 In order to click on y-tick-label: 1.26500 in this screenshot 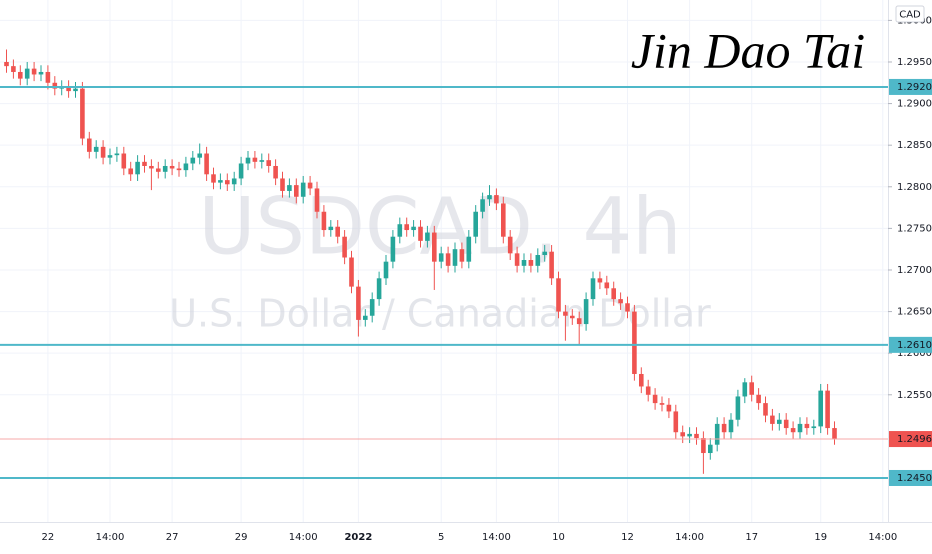, I will do `click(914, 312)`.